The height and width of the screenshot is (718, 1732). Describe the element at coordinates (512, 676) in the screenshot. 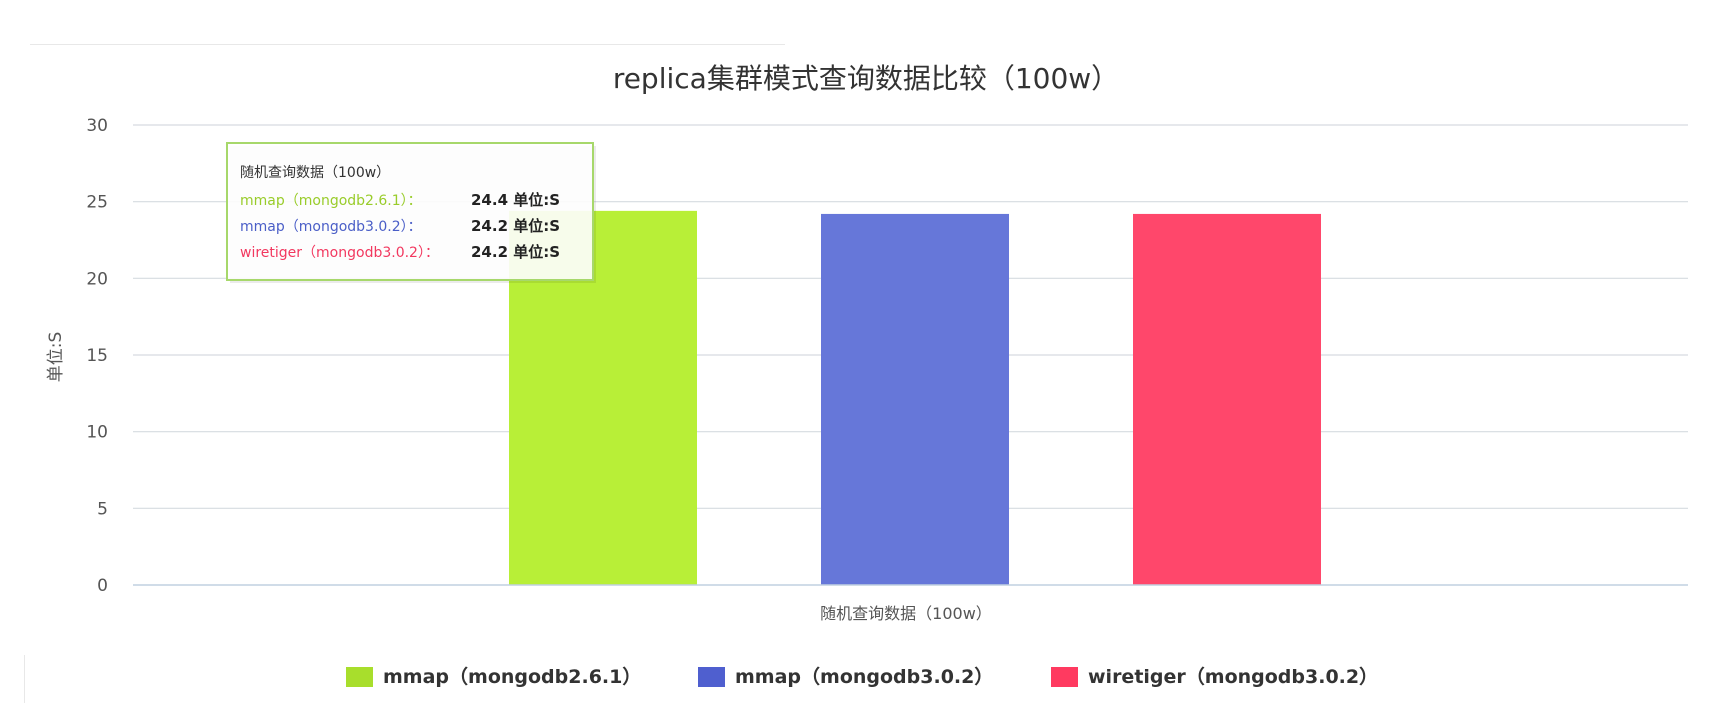

I see `legend-label-1: mmap（mongodb2.6.1）` at that location.